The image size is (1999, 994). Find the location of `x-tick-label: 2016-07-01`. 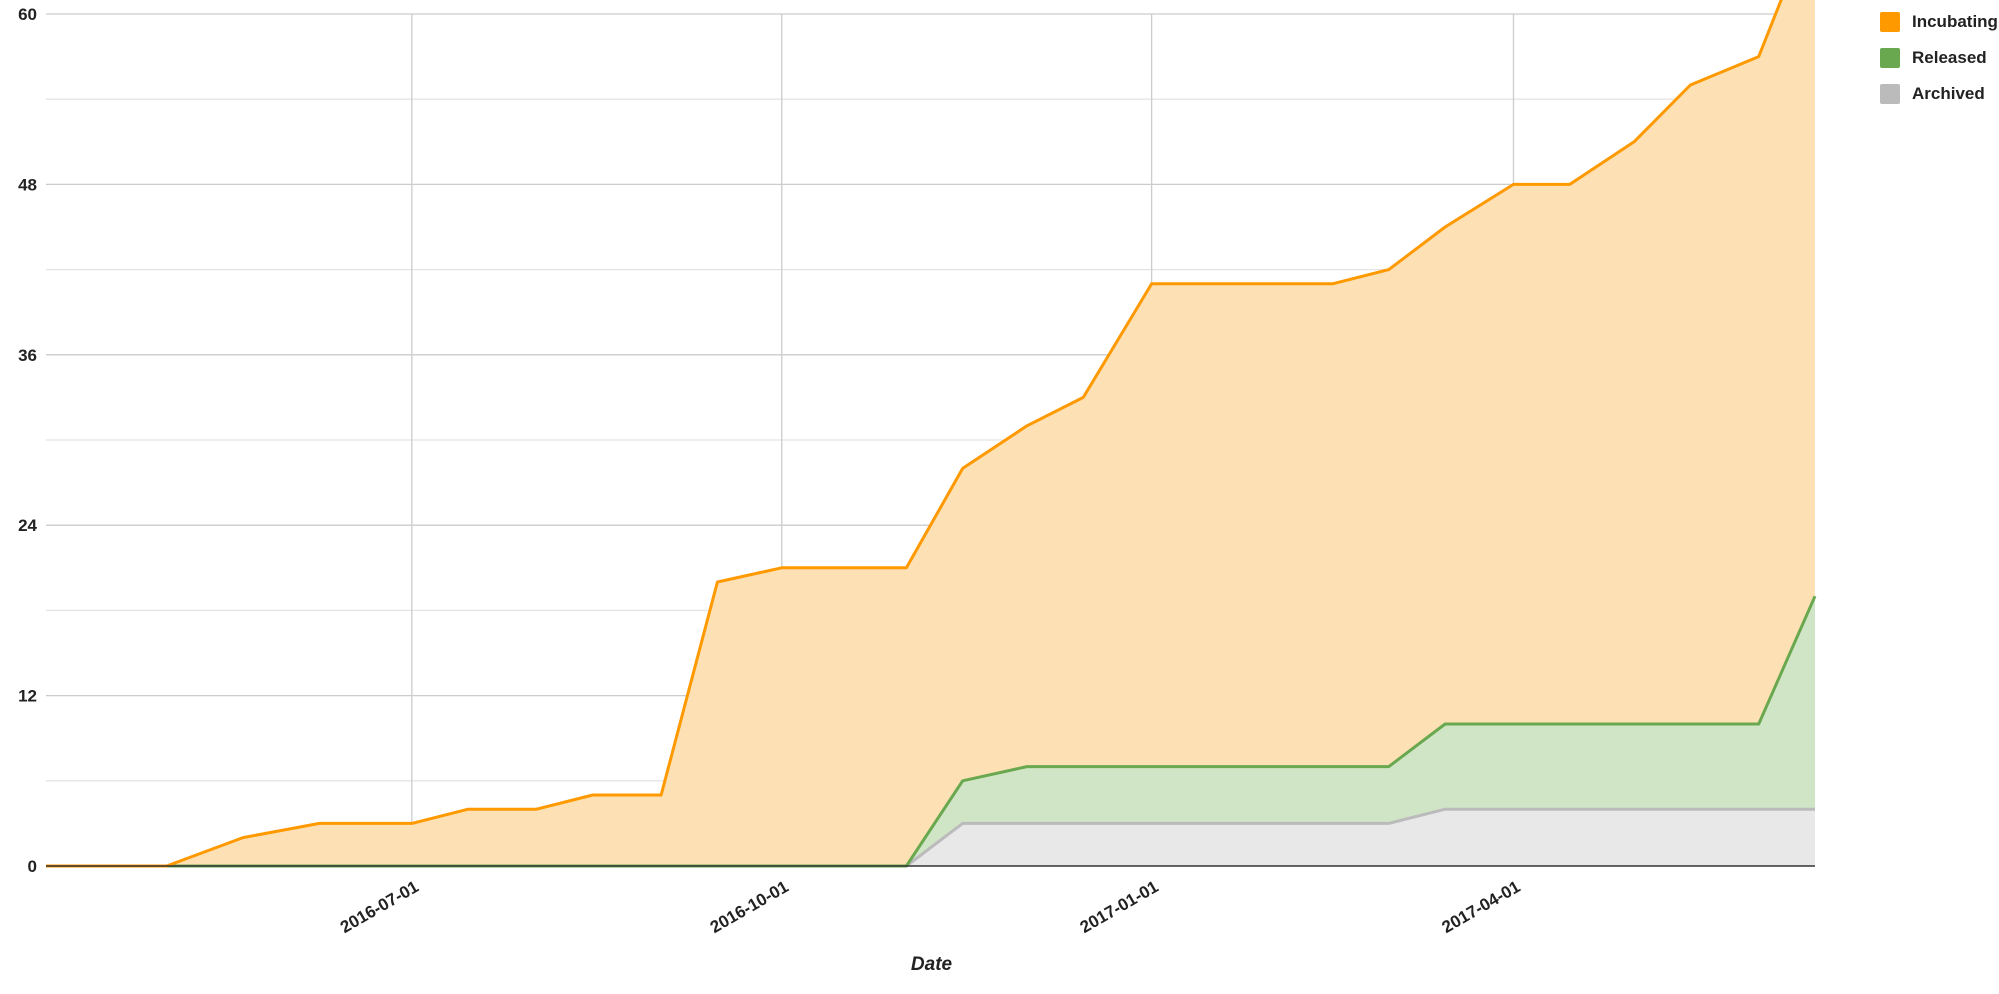

x-tick-label: 2016-07-01 is located at coordinates (379, 907).